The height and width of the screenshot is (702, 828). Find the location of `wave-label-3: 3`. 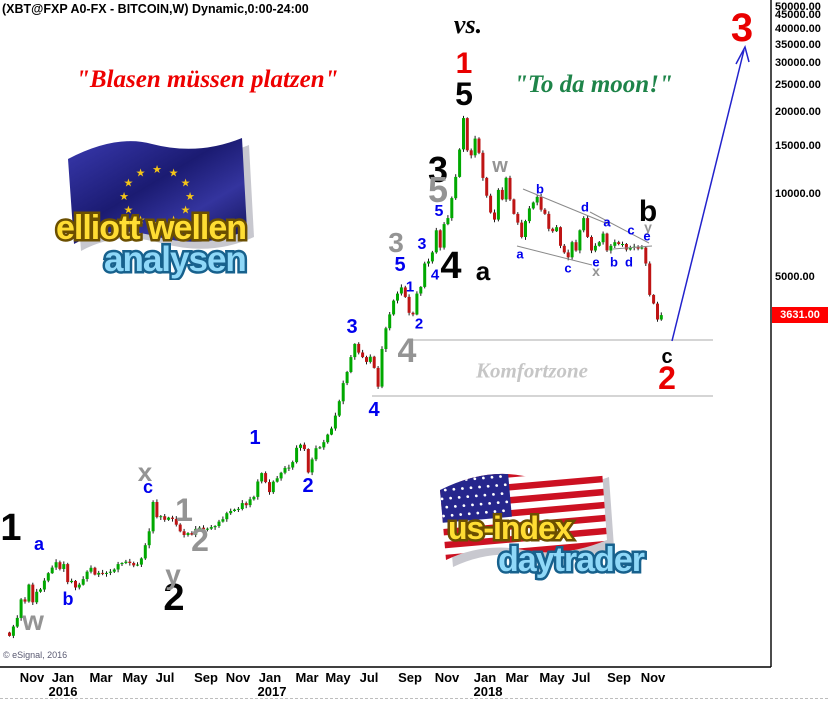

wave-label-3: 3 is located at coordinates (422, 244).